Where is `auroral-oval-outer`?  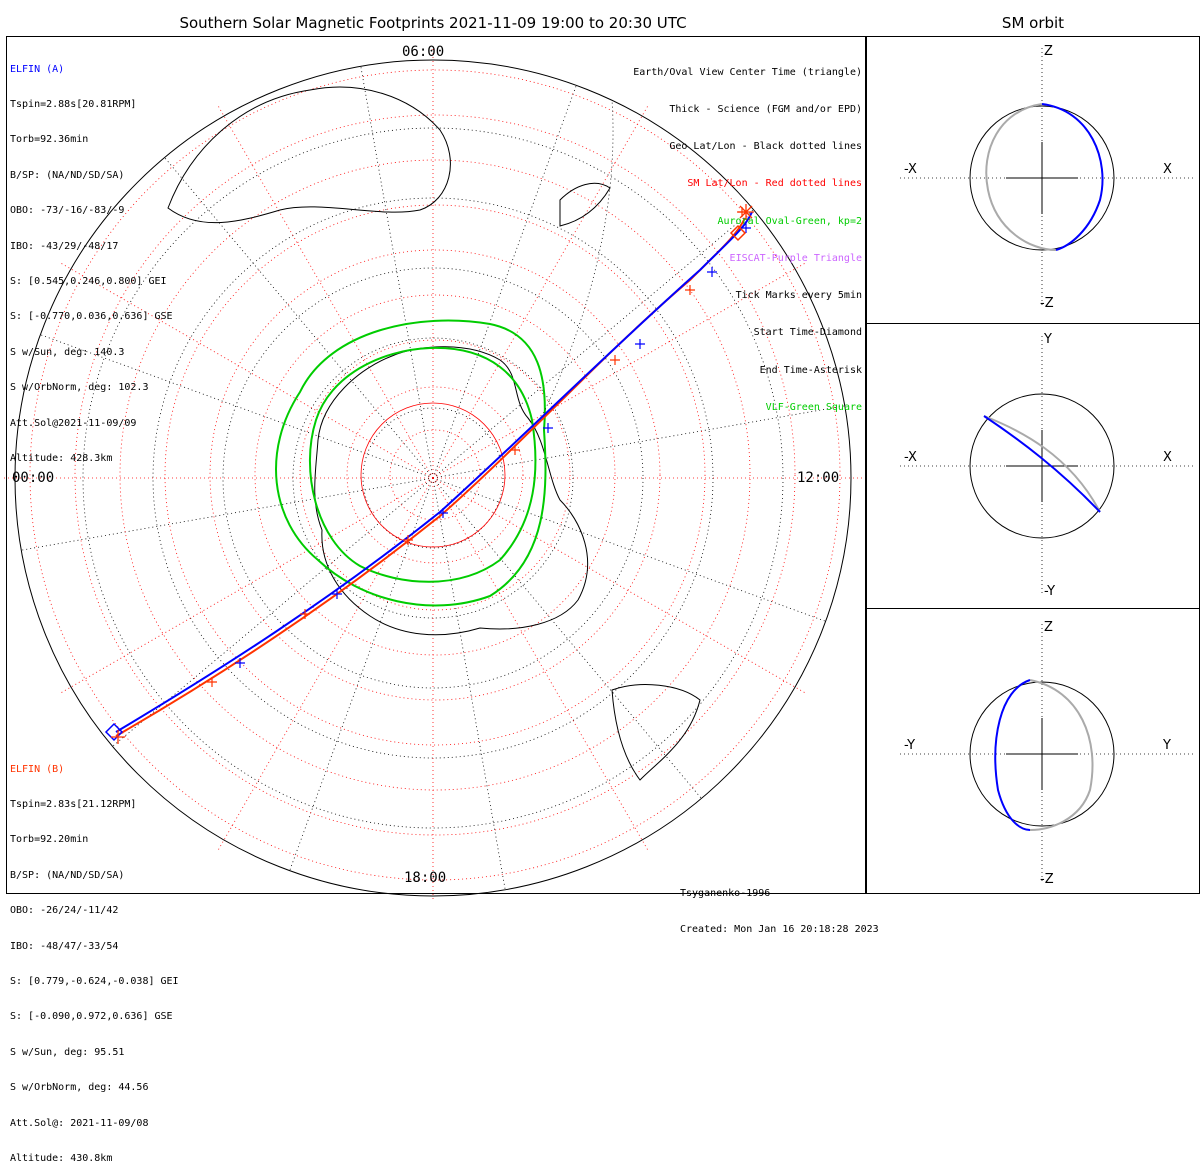
auroral-oval-outer is located at coordinates (411, 463).